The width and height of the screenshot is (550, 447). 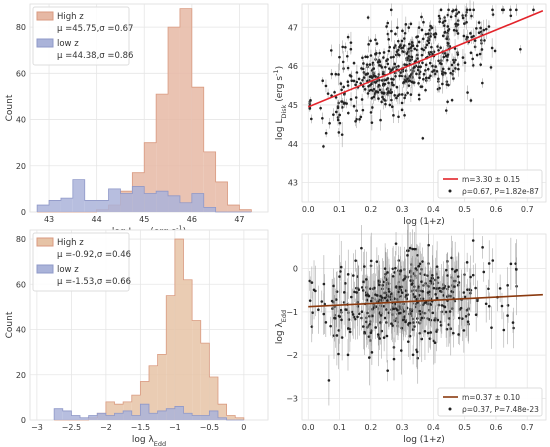 I want to click on y-axis-label: Count, so click(x=10, y=107).